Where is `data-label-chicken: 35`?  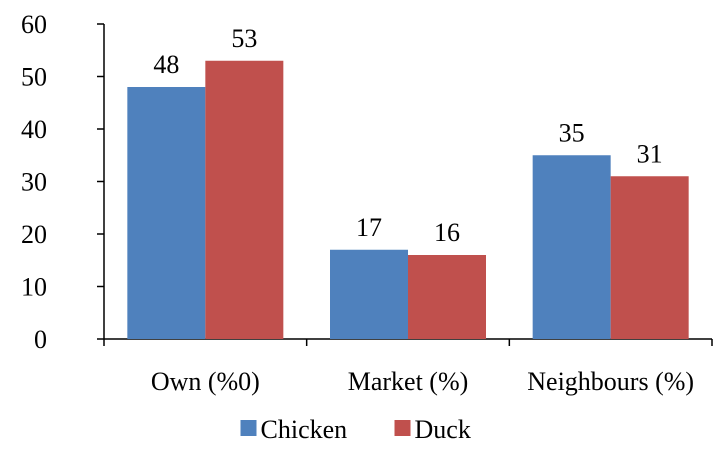
data-label-chicken: 35 is located at coordinates (572, 132).